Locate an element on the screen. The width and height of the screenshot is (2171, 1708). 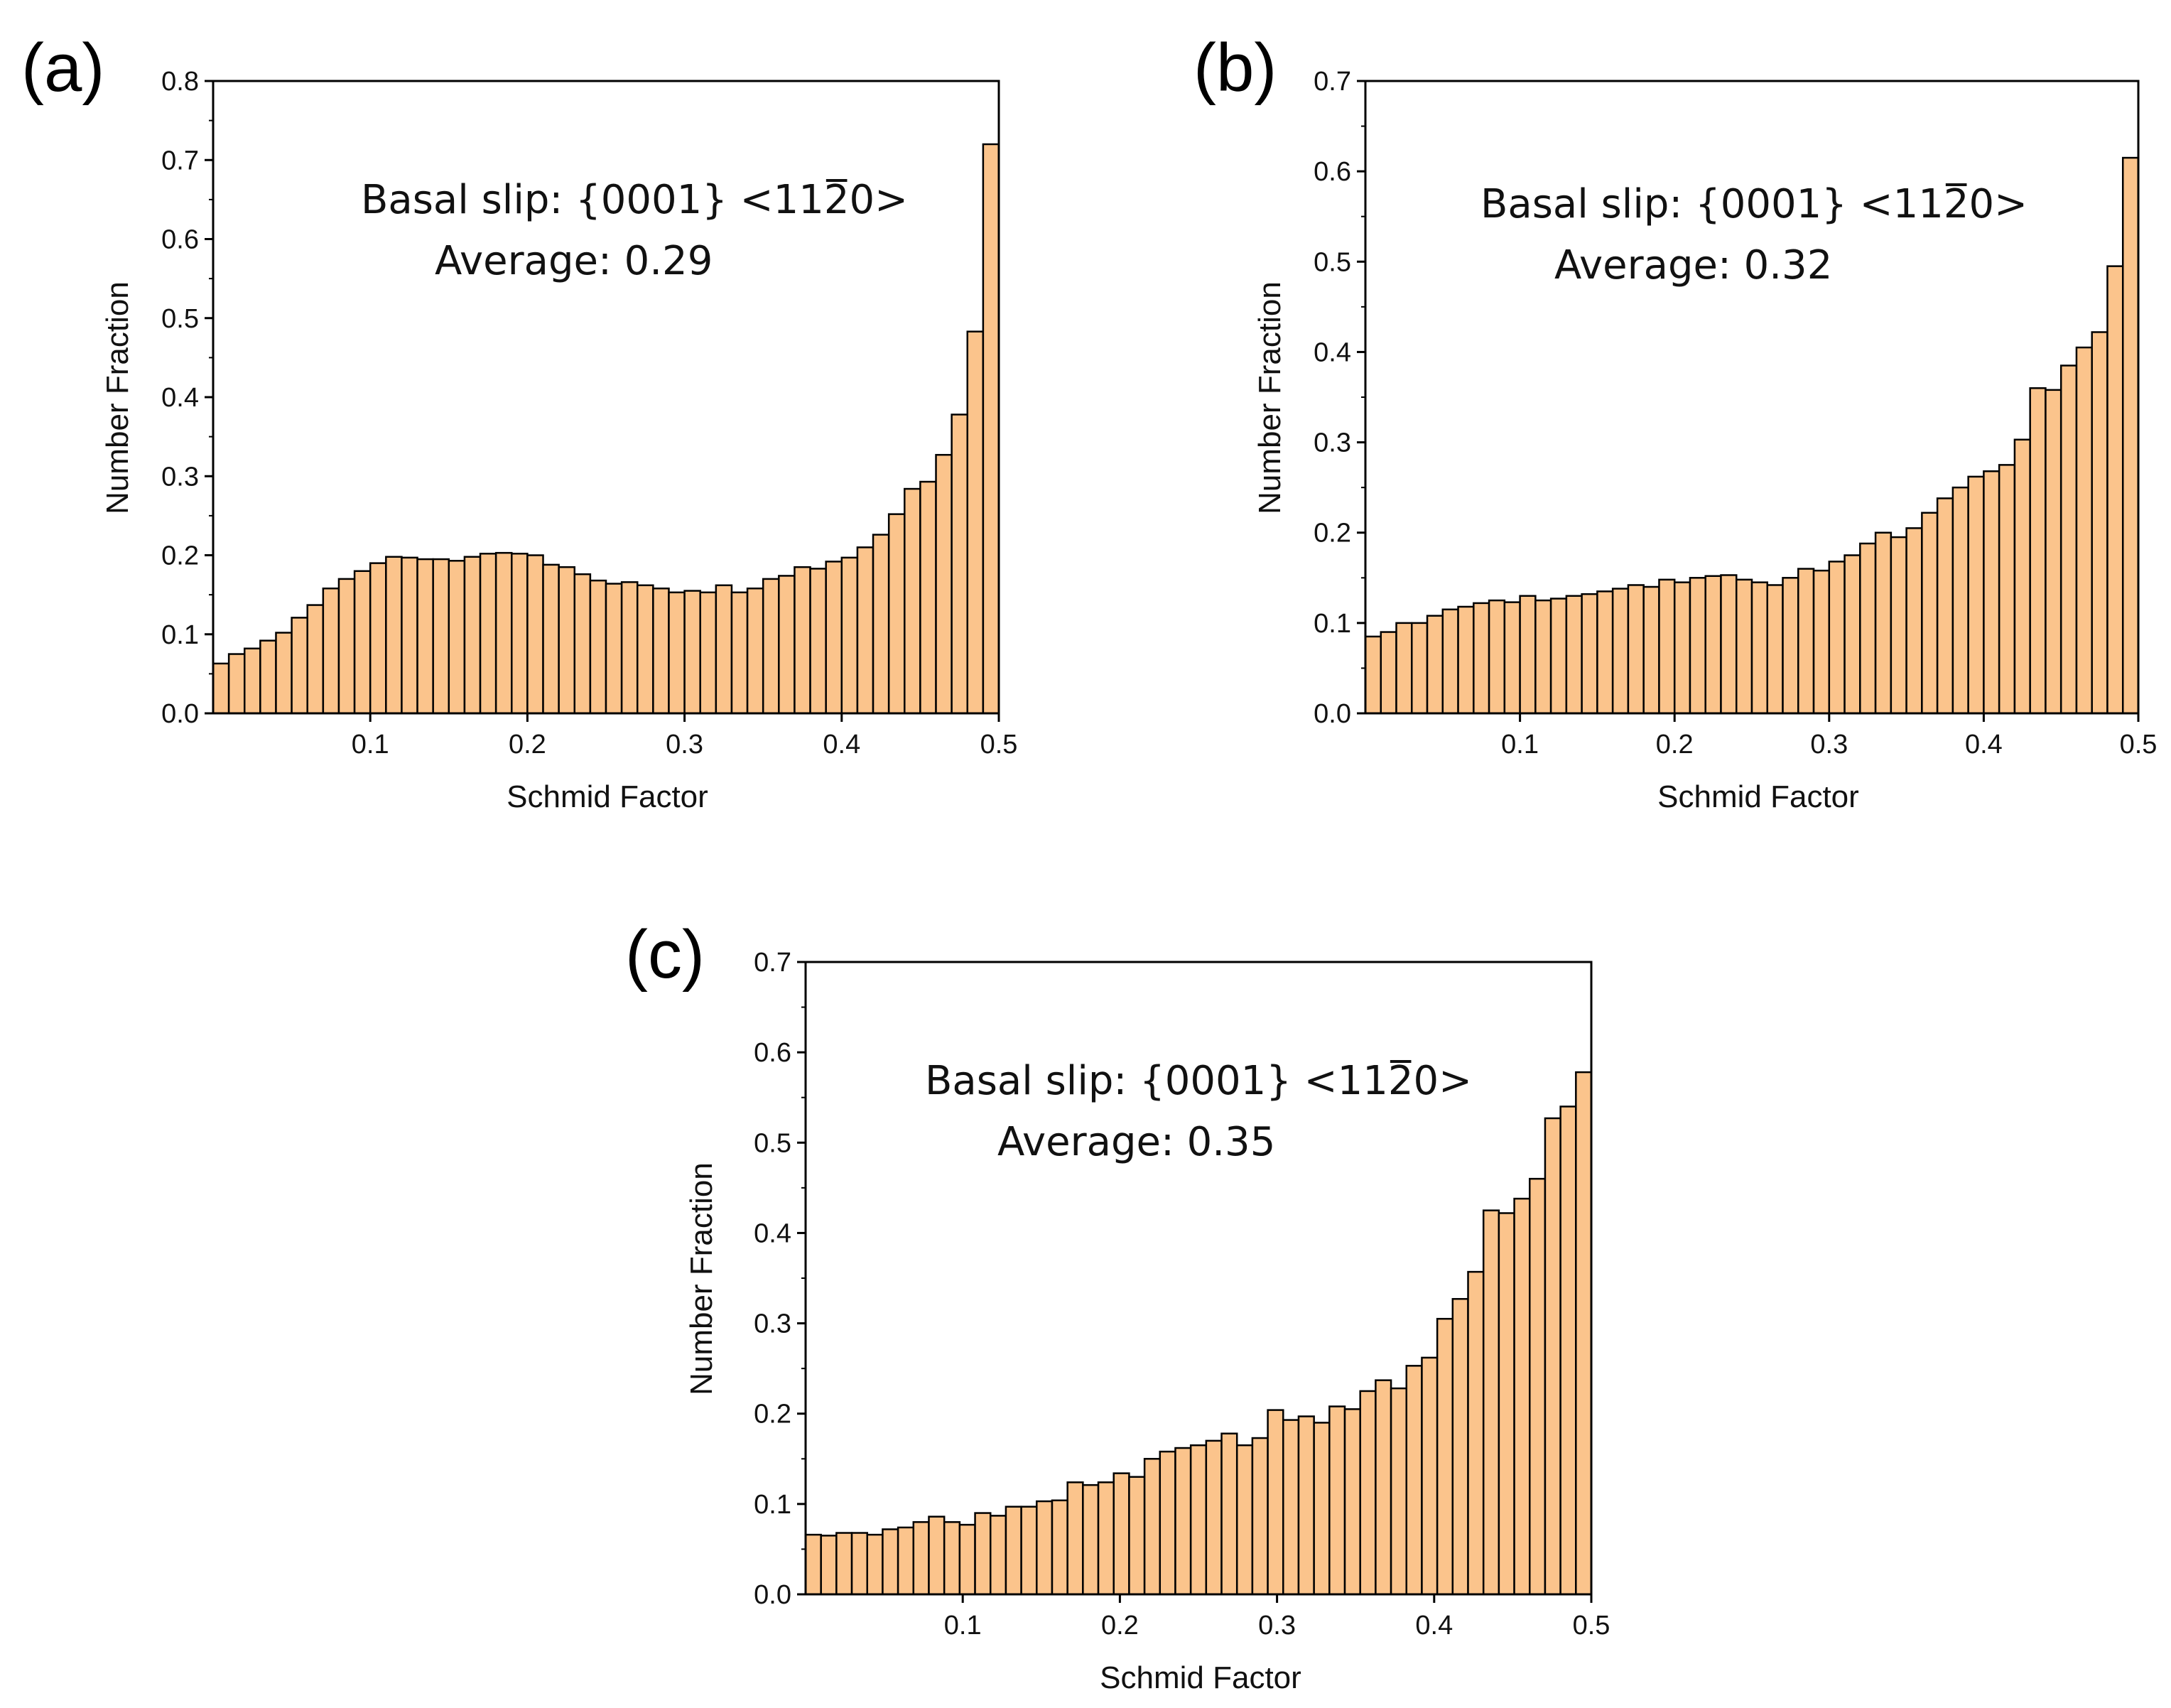
y-tick-label: 0.7 is located at coordinates (180, 160).